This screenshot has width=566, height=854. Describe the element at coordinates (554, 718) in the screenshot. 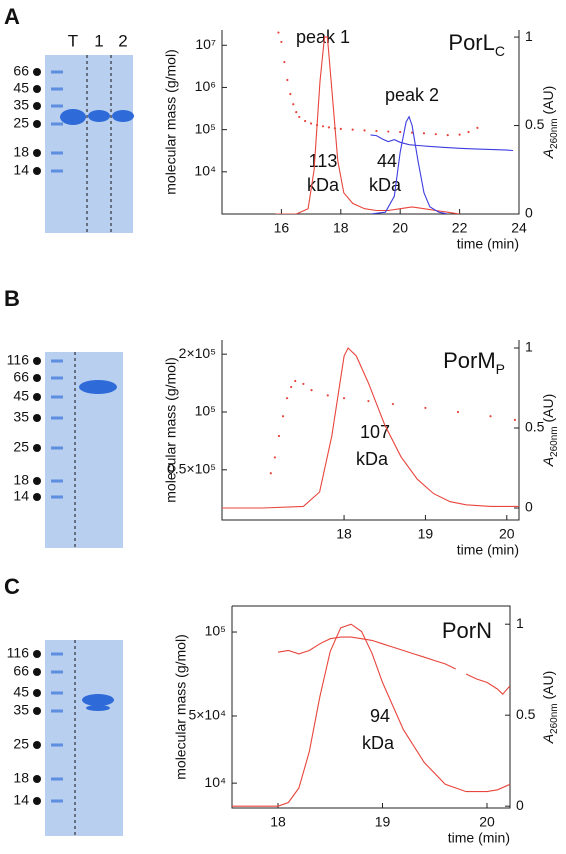

I see `y2-label-sub: 260nm` at that location.